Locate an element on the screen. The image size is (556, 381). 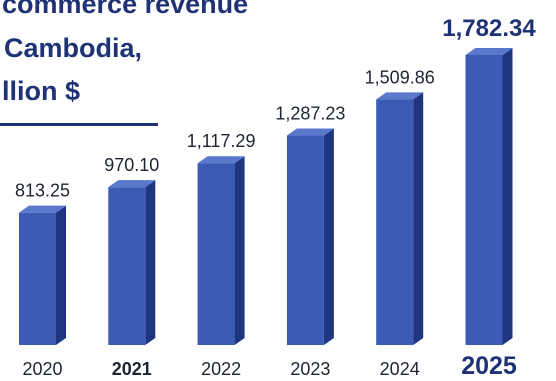
bar-2023 is located at coordinates (305, 240).